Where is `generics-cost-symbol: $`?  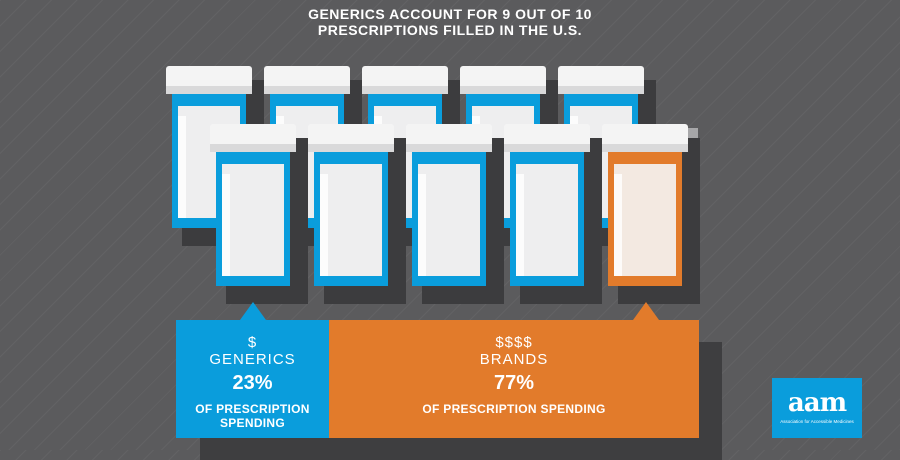 generics-cost-symbol: $ is located at coordinates (252, 342).